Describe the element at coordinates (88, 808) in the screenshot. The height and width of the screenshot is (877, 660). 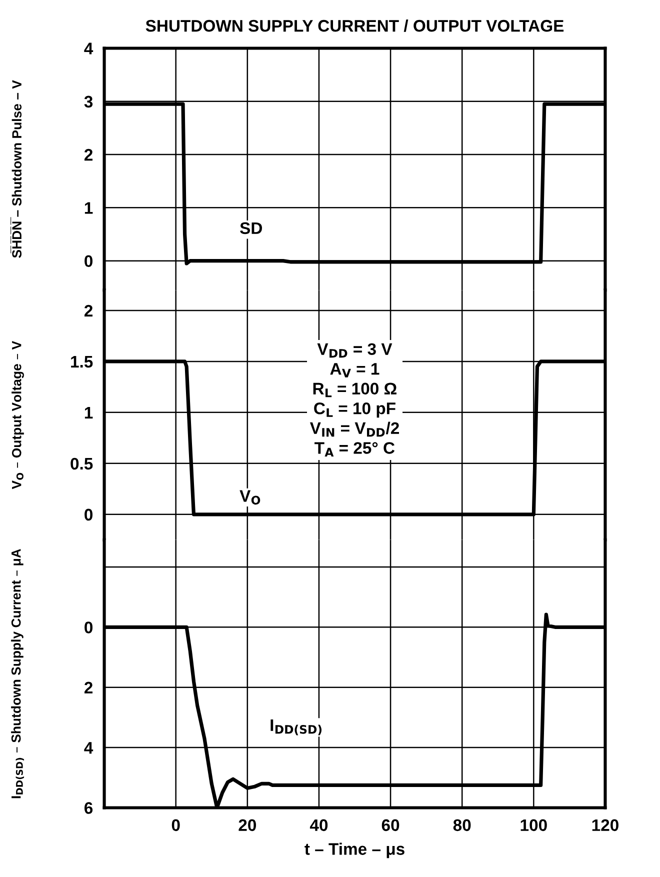
I see `y-tick-label: 6` at that location.